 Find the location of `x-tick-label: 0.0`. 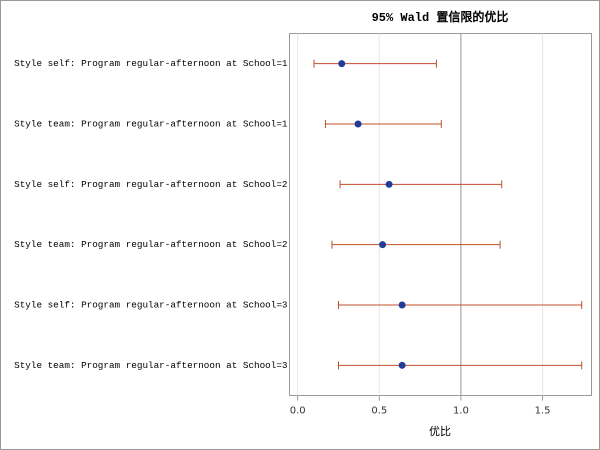

x-tick-label: 0.0 is located at coordinates (298, 411).